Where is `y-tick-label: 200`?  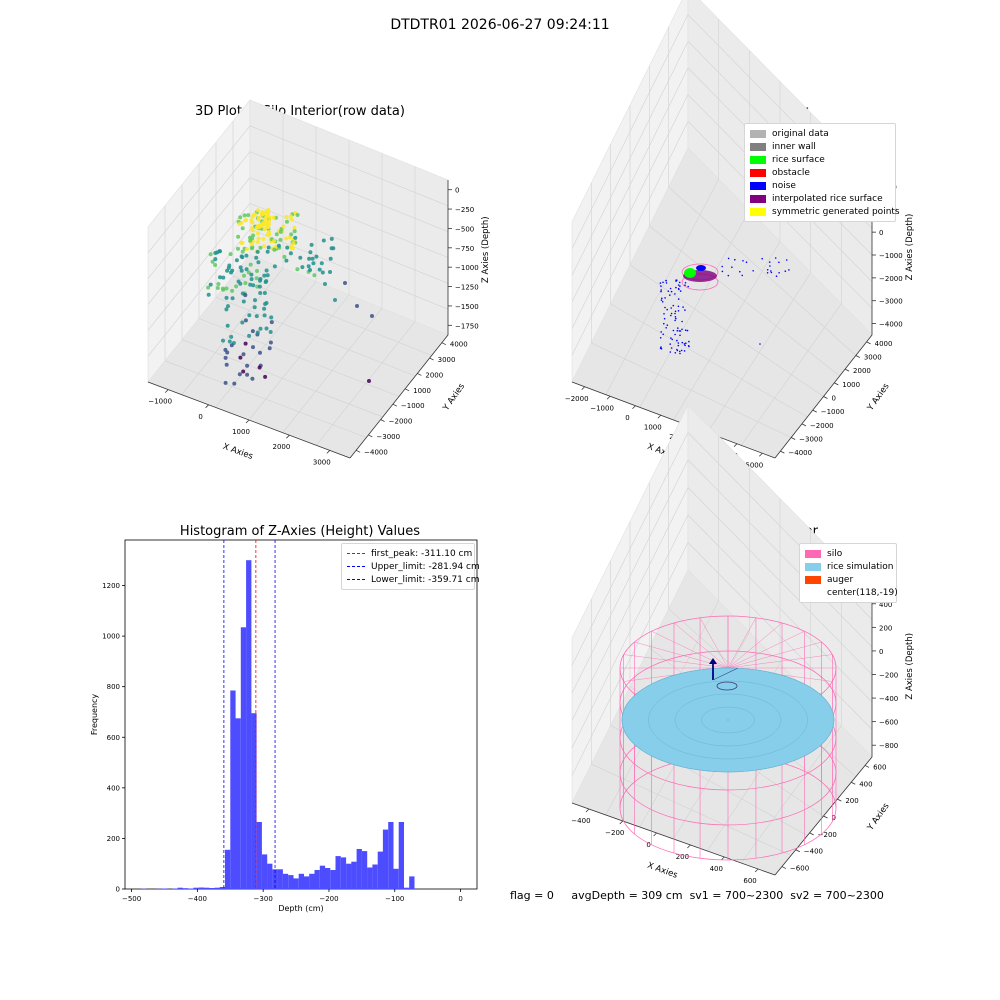 y-tick-label: 200 is located at coordinates (851, 801).